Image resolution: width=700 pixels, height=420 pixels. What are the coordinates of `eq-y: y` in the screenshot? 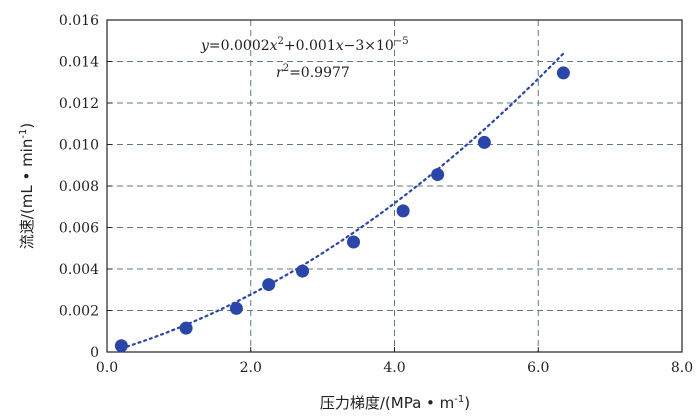 It's located at (205, 46).